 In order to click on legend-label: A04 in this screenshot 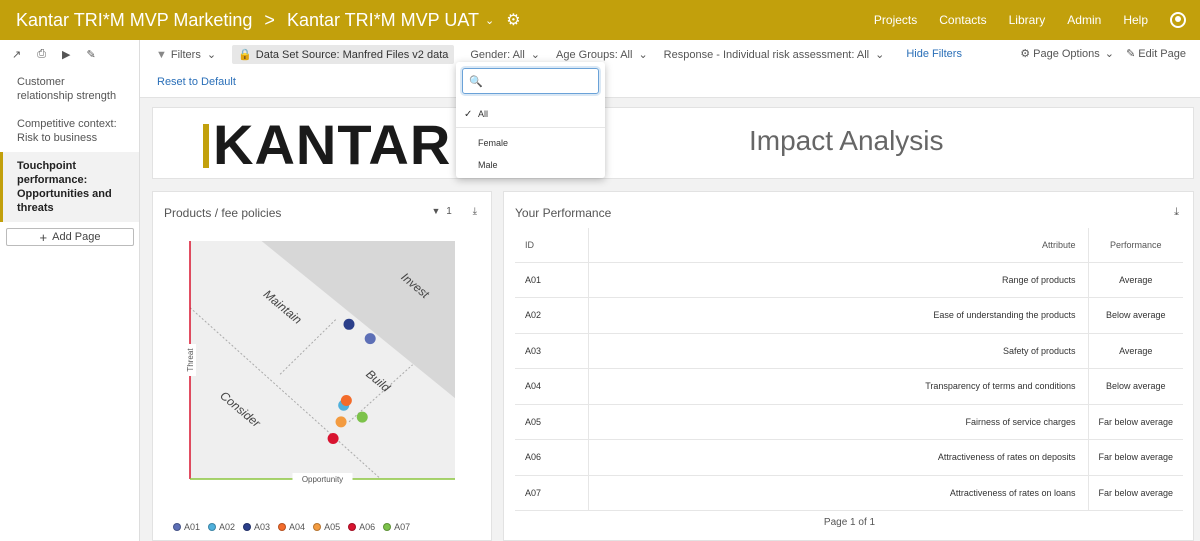, I will do `click(297, 527)`.